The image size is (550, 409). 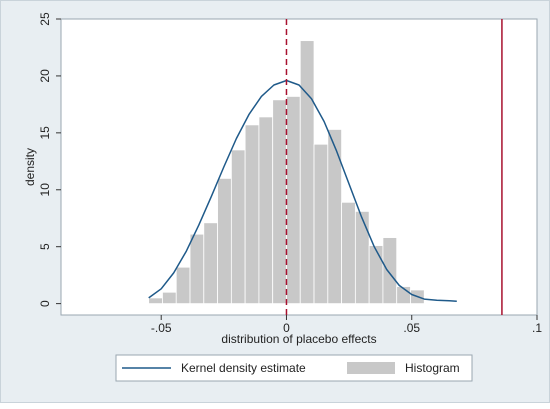 What do you see at coordinates (45, 303) in the screenshot?
I see `y-tick-label: 0` at bounding box center [45, 303].